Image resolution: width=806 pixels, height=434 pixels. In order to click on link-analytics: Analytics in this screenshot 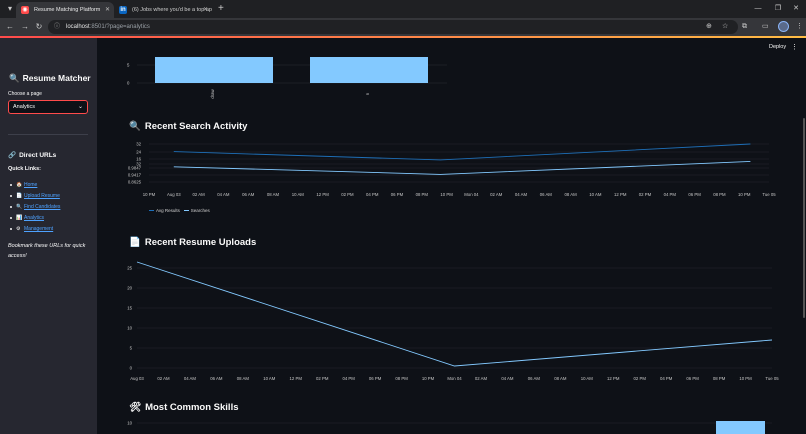, I will do `click(34, 218)`.